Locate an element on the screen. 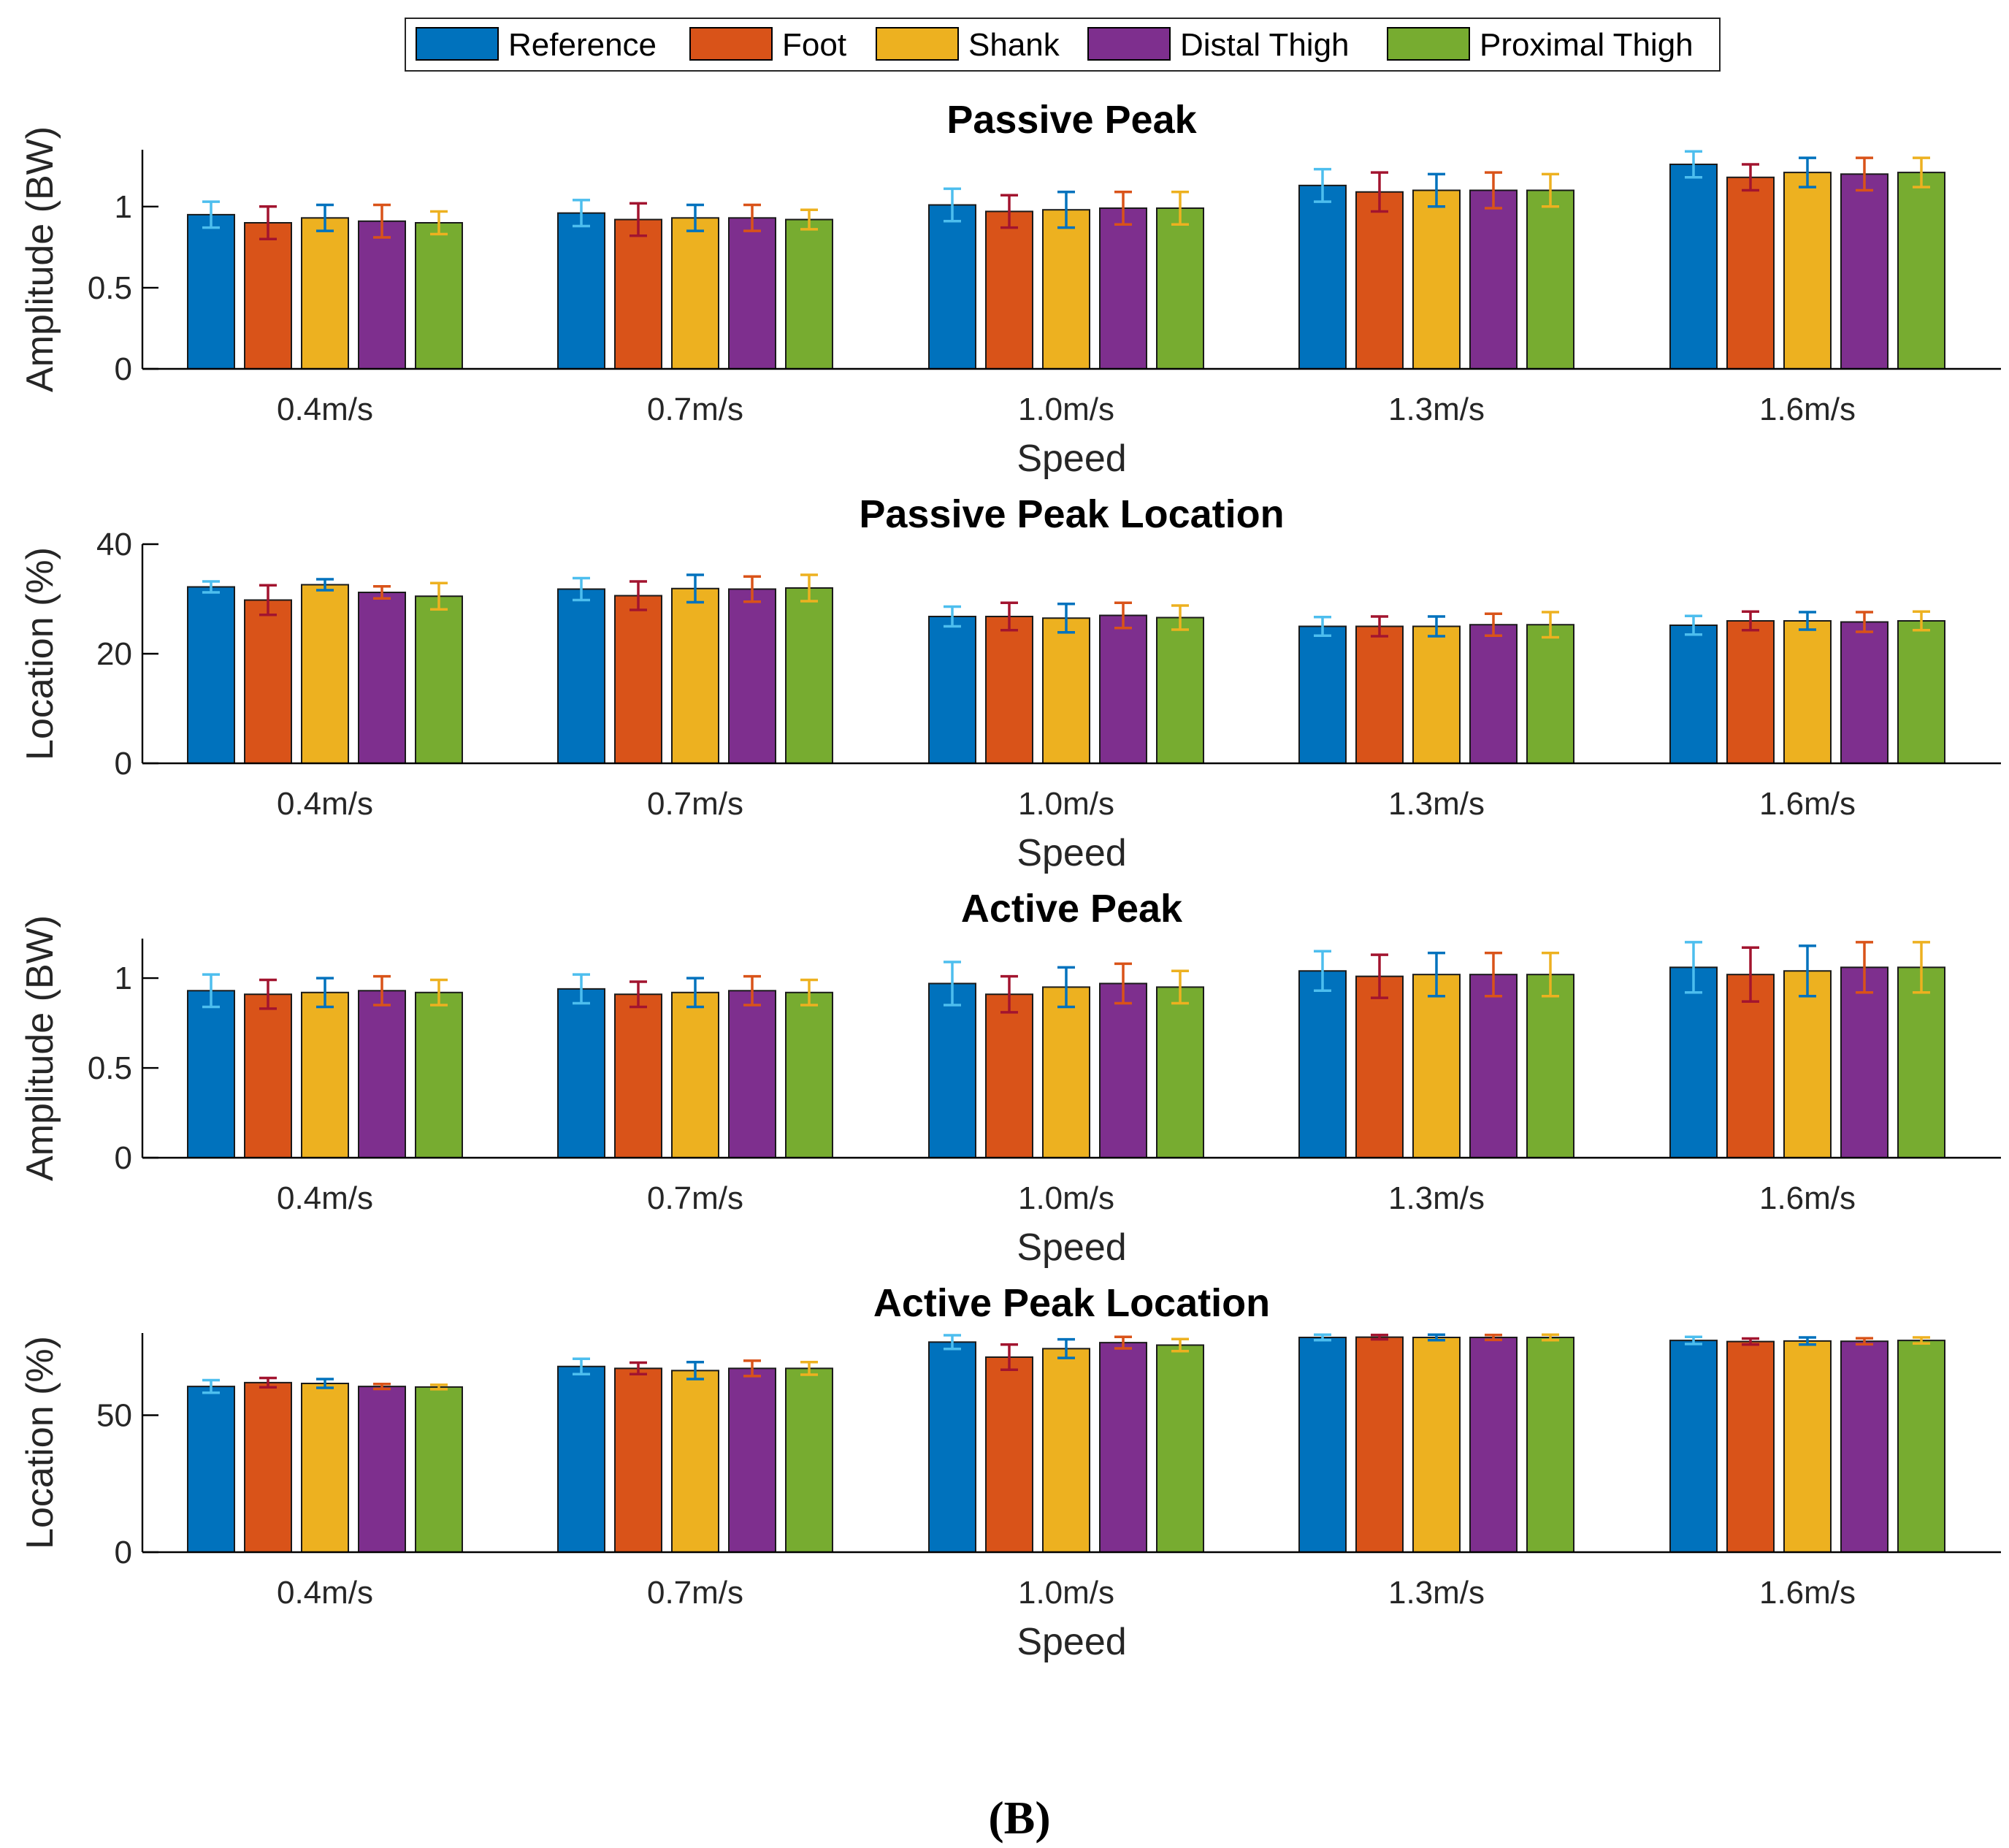 The image size is (2009, 1848). legend-label-2: Shank is located at coordinates (1014, 45).